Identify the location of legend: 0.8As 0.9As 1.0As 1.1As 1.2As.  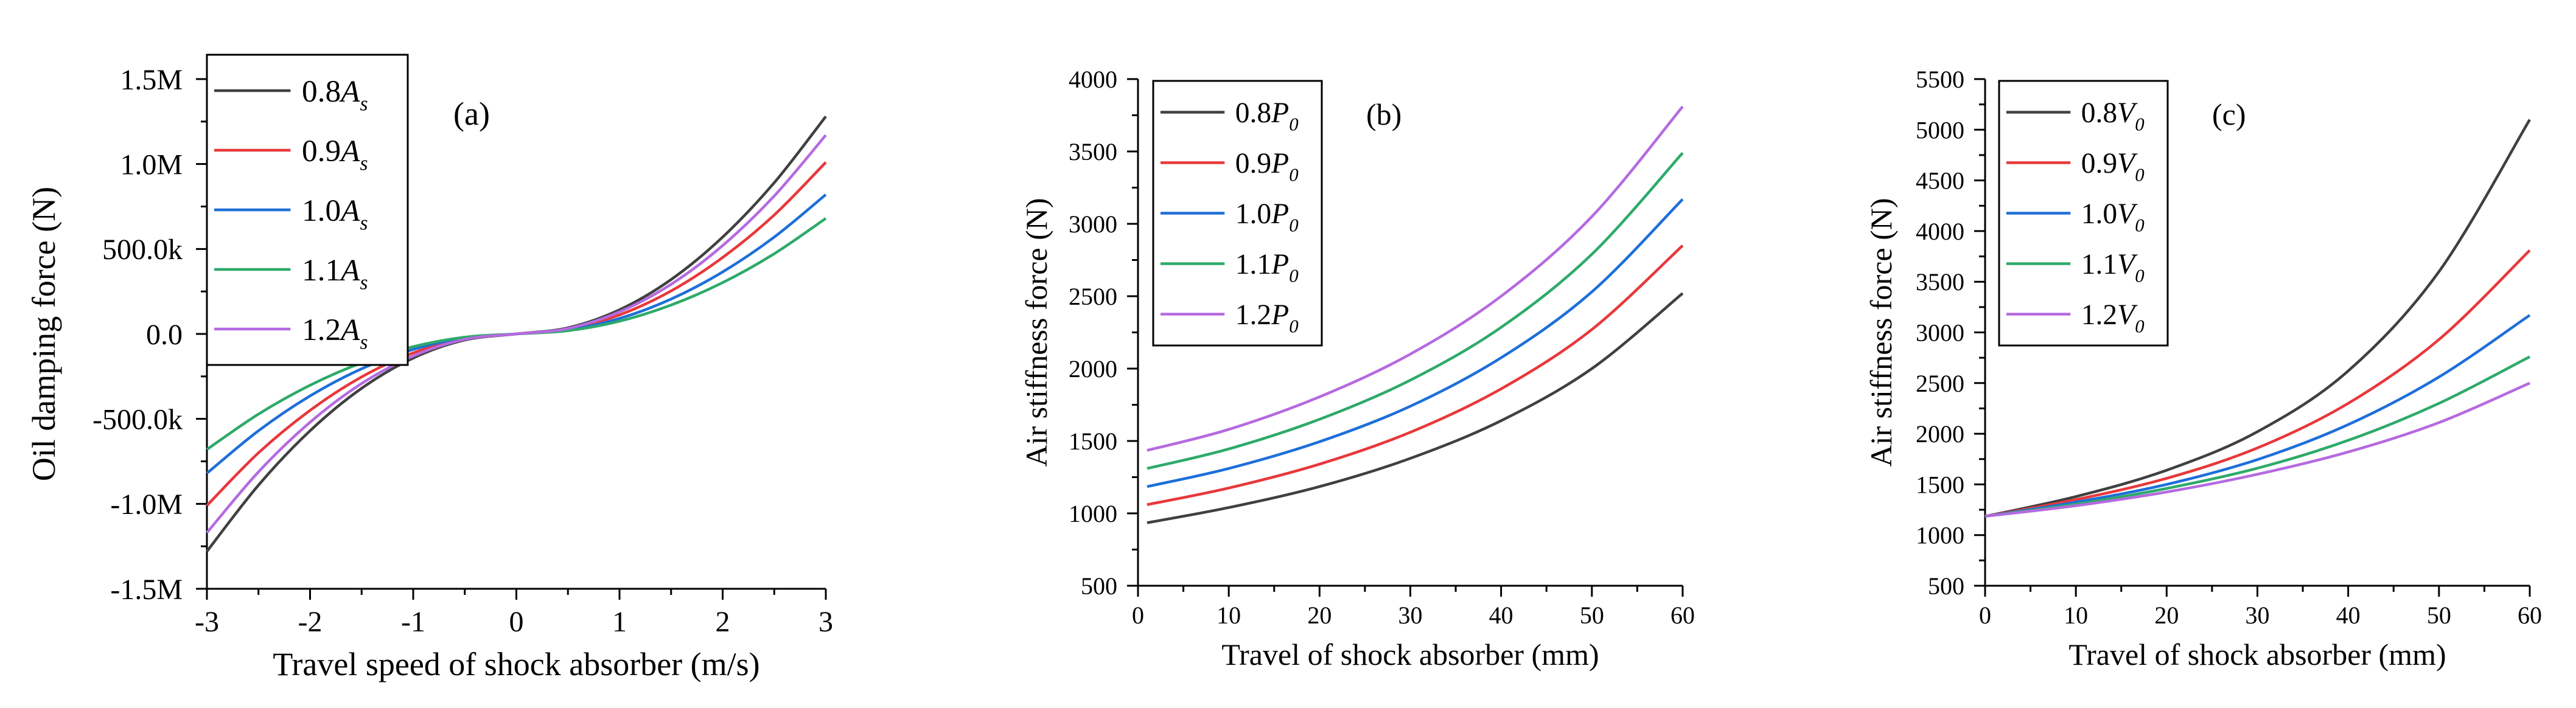
(307, 210).